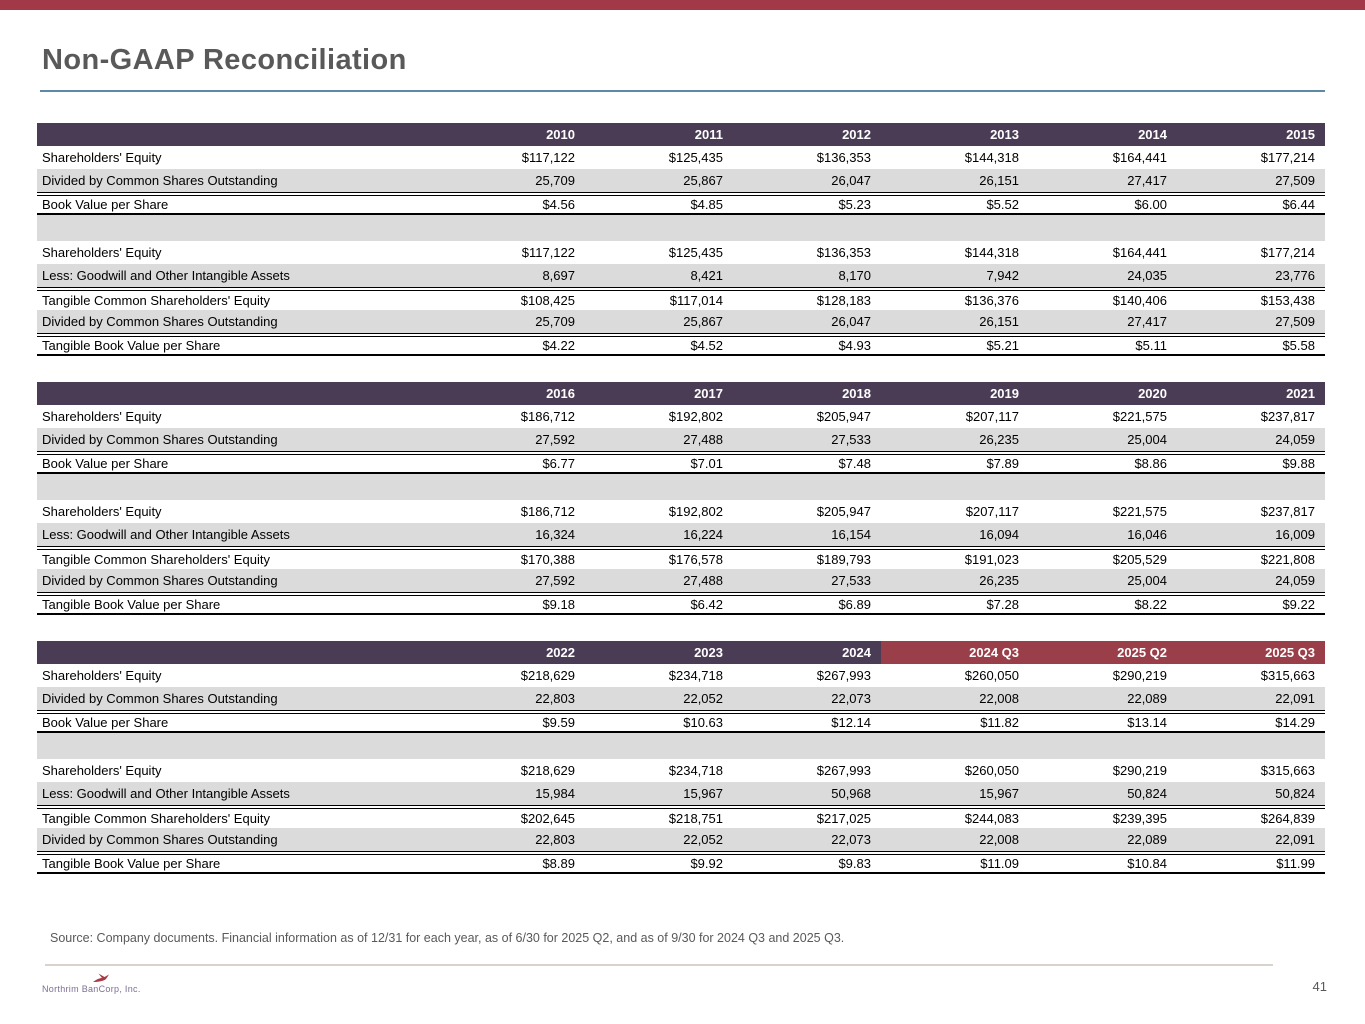  Describe the element at coordinates (558, 204) in the screenshot. I see `value-cell: $4.56` at that location.